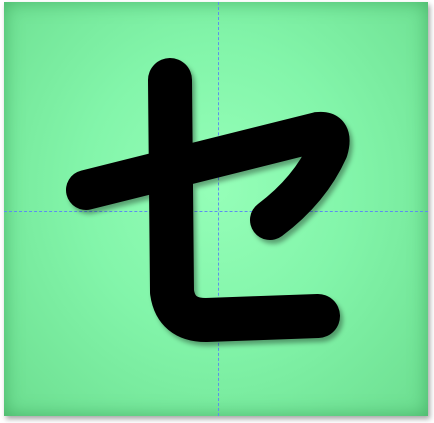 Image resolution: width=434 pixels, height=423 pixels. What do you see at coordinates (216, 211) in the screenshot?
I see `horizontal-guide-line` at bounding box center [216, 211].